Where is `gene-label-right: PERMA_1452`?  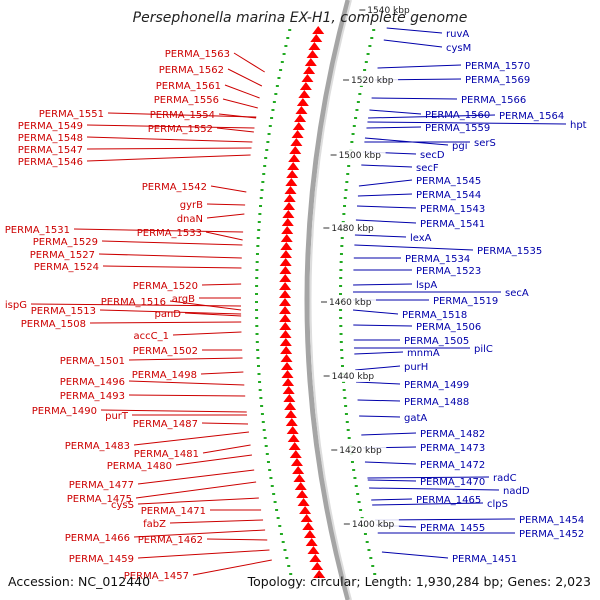 gene-label-right: PERMA_1452 is located at coordinates (551, 534).